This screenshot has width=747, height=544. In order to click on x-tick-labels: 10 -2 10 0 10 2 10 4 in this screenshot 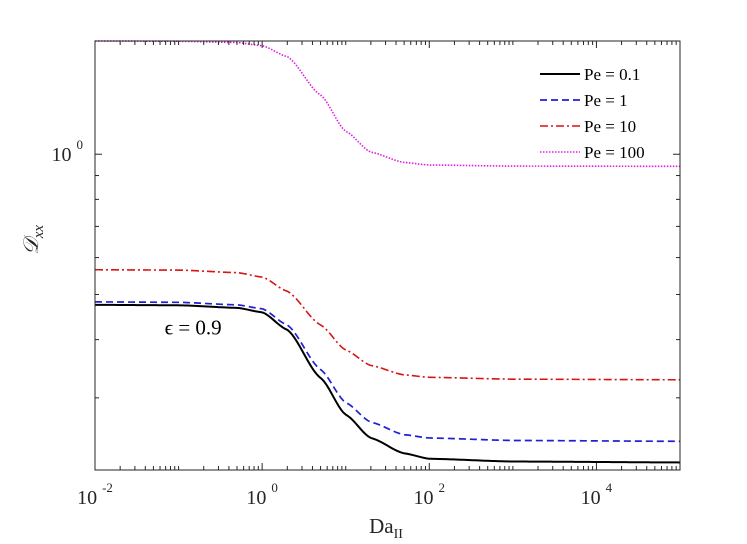, I will do `click(345, 494)`.